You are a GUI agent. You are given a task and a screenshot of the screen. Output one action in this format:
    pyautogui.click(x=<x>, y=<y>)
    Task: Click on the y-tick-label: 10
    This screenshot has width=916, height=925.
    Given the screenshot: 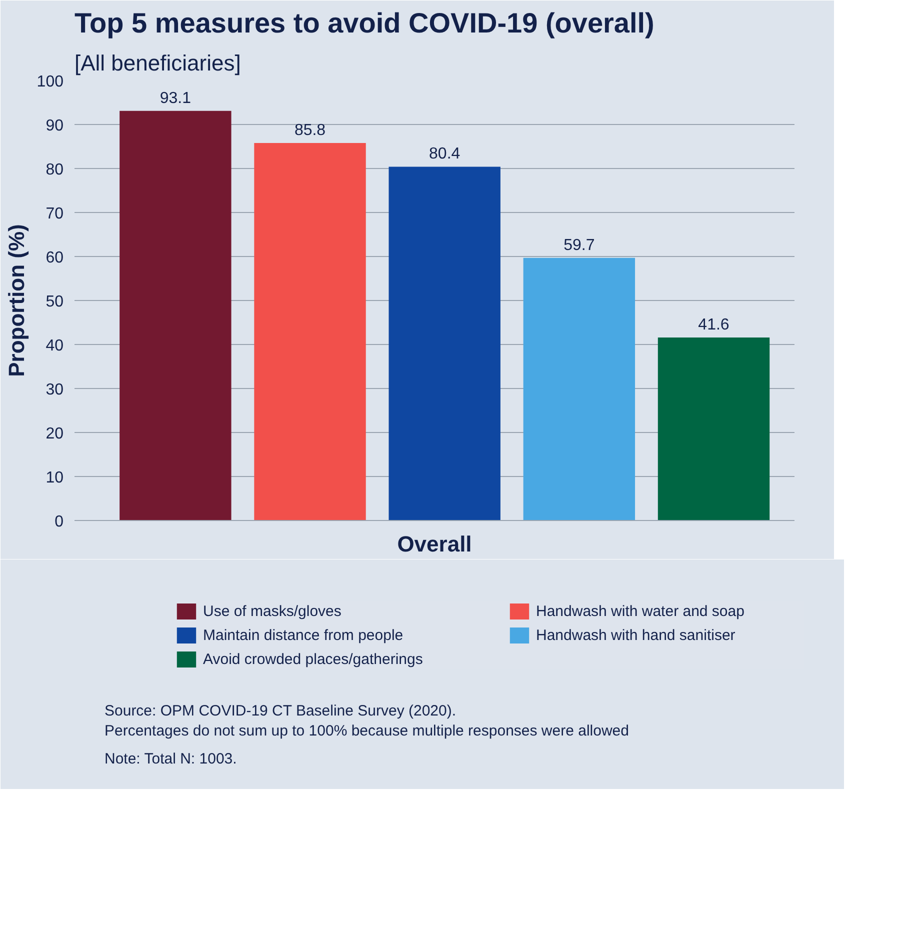 What is the action you would take?
    pyautogui.click(x=55, y=478)
    